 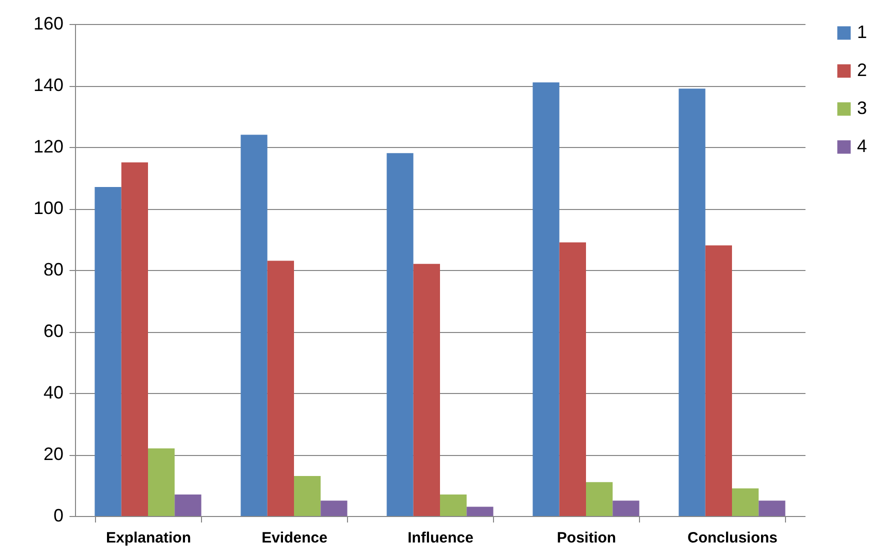 What do you see at coordinates (149, 538) in the screenshot?
I see `x-tick-label: Explanation` at bounding box center [149, 538].